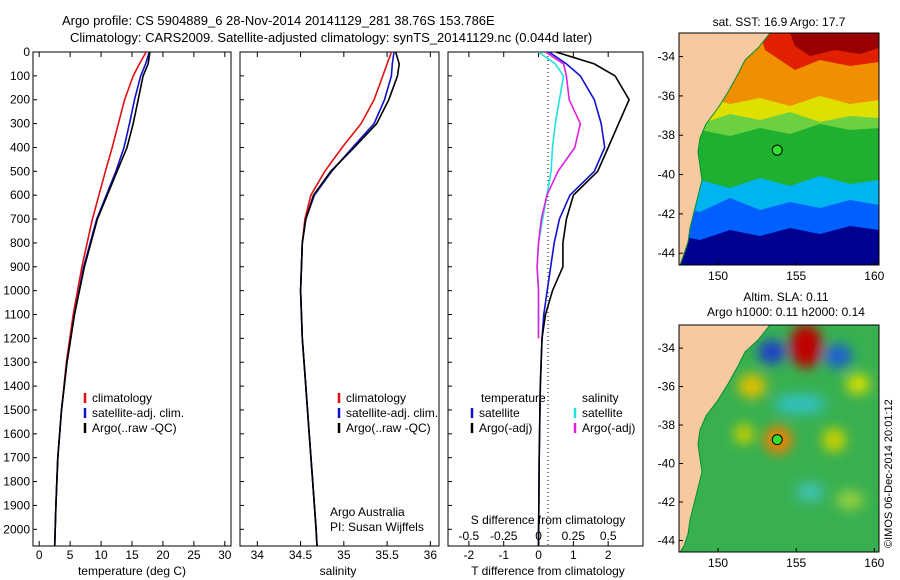 The height and width of the screenshot is (580, 900). I want to click on sst-map-frame, so click(779, 149).